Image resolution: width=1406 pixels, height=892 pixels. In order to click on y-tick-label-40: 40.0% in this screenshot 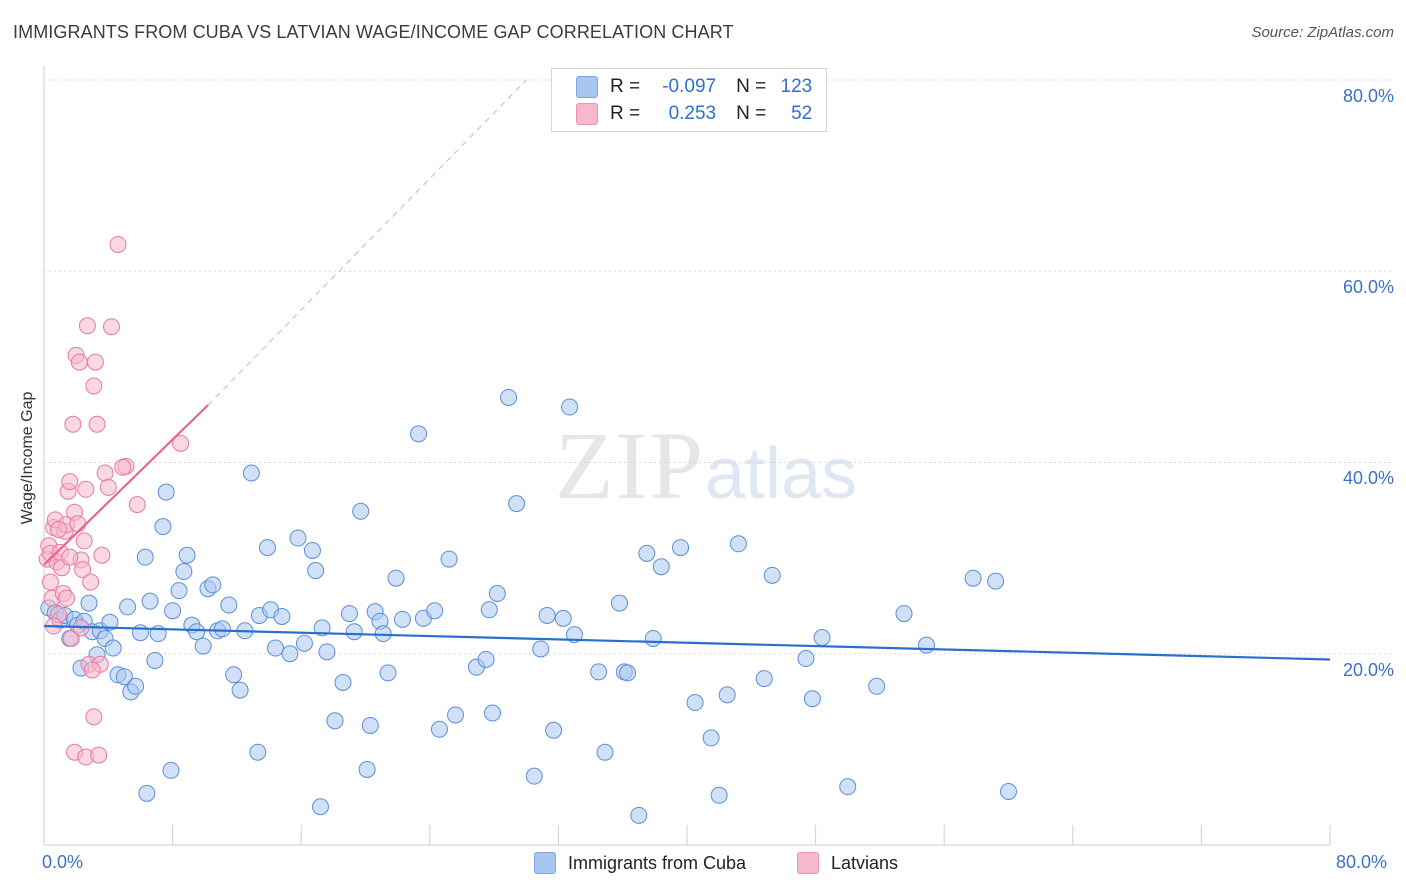, I will do `click(1368, 478)`.